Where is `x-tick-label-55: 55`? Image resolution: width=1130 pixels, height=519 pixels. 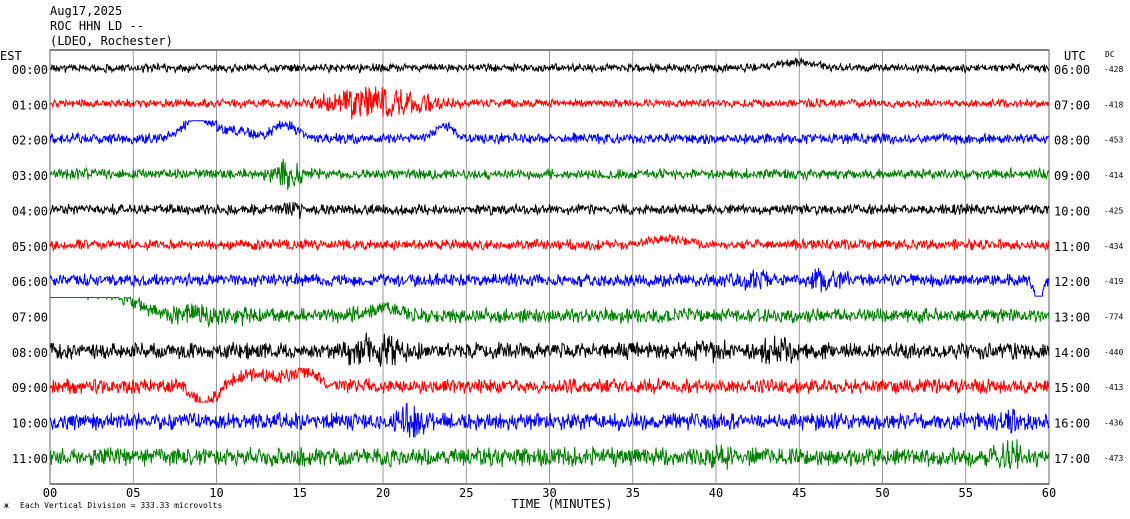 x-tick-label-55: 55 is located at coordinates (966, 493).